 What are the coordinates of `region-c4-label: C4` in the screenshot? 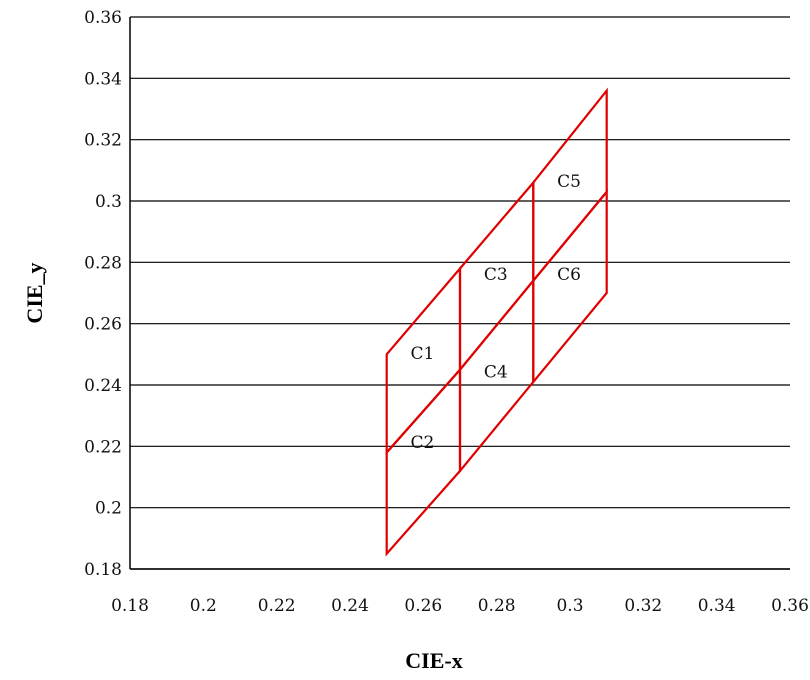 It's located at (496, 372).